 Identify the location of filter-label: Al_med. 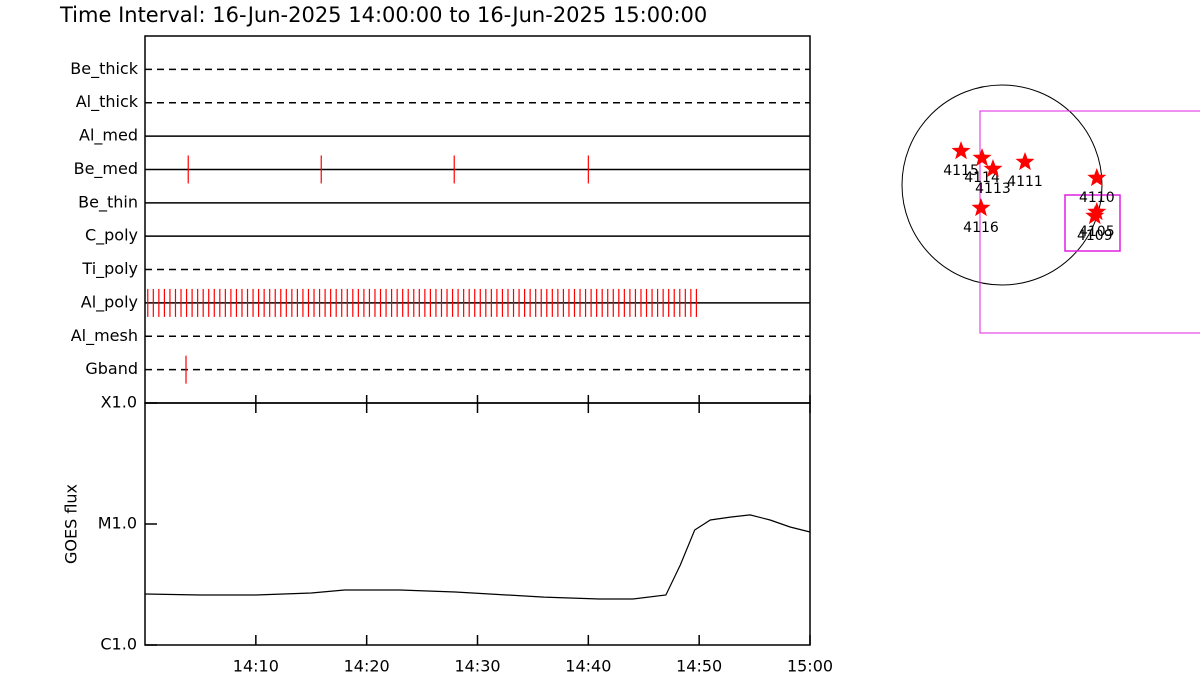
(108, 136).